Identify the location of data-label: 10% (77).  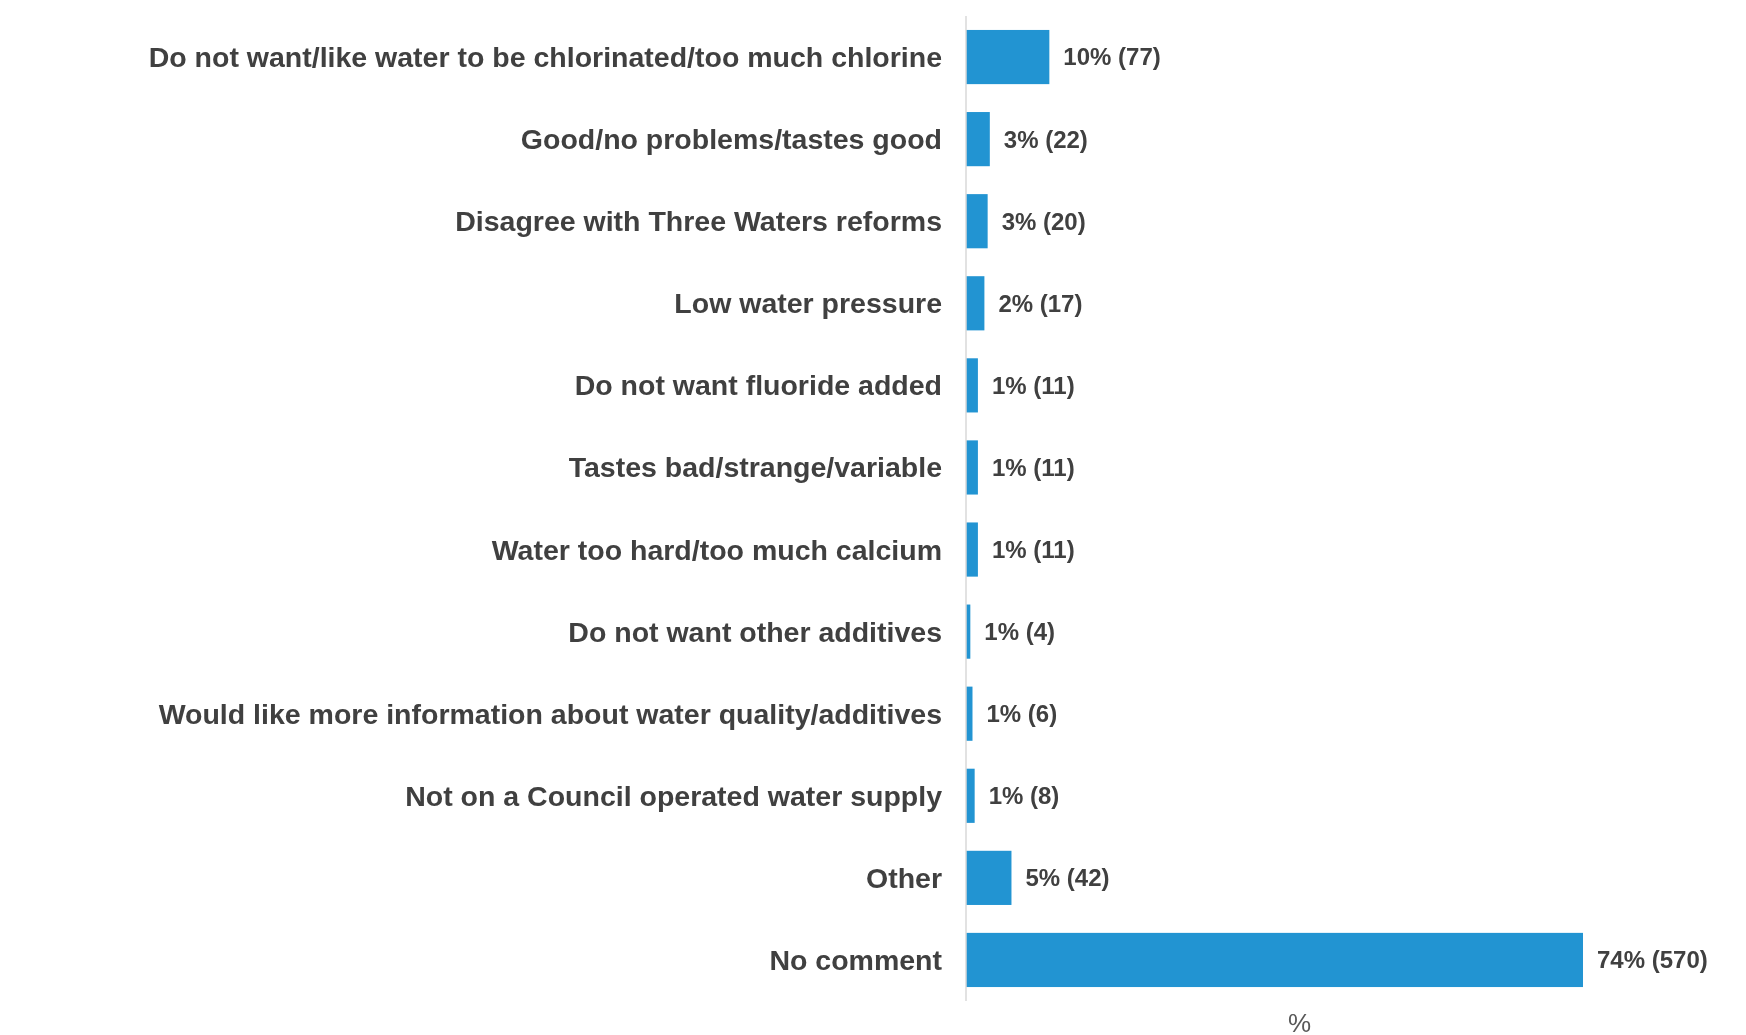
(1112, 57).